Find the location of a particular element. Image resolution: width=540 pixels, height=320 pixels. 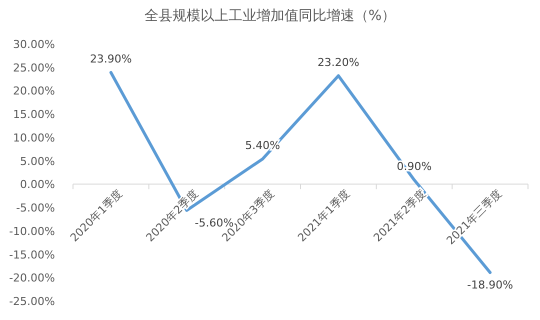

y-tick-label: 5.00% is located at coordinates (37, 161).